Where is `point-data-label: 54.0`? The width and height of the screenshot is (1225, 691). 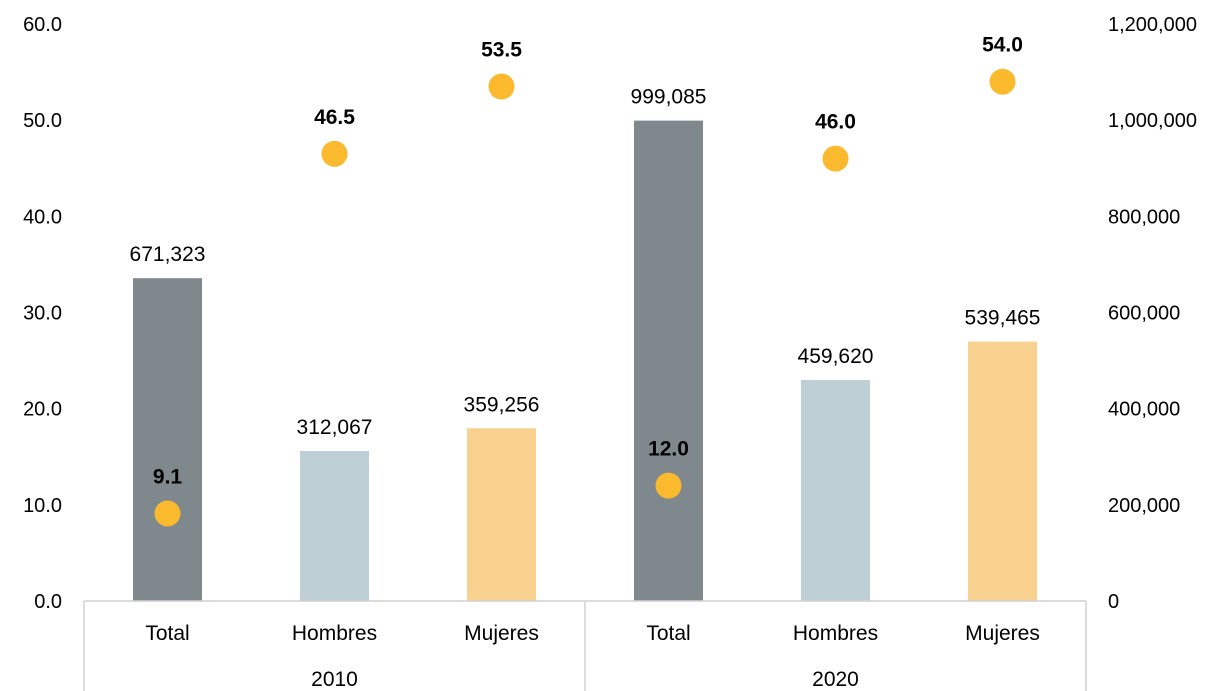 point-data-label: 54.0 is located at coordinates (1002, 45).